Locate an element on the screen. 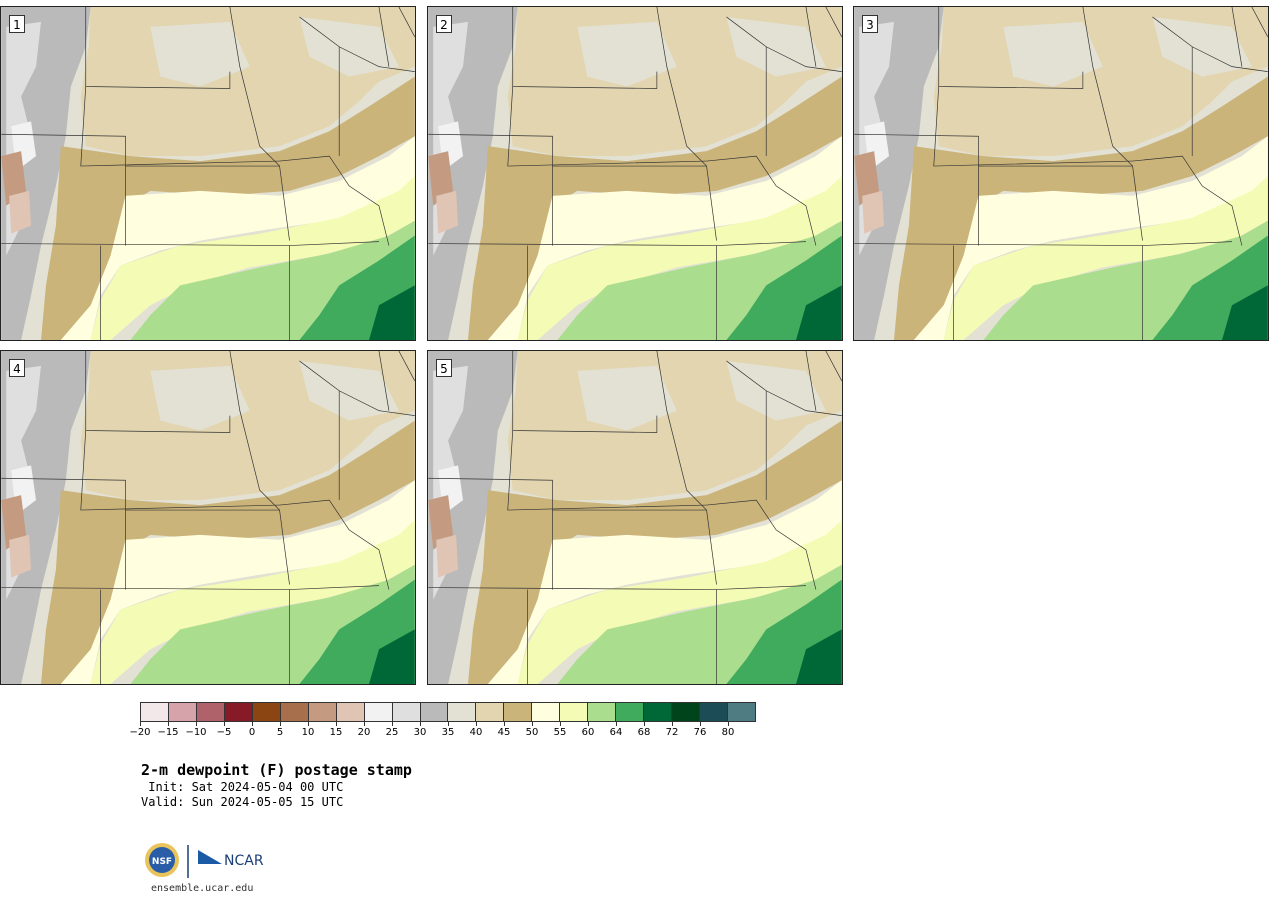  colorbar-tick-label: −20 is located at coordinates (140, 732).